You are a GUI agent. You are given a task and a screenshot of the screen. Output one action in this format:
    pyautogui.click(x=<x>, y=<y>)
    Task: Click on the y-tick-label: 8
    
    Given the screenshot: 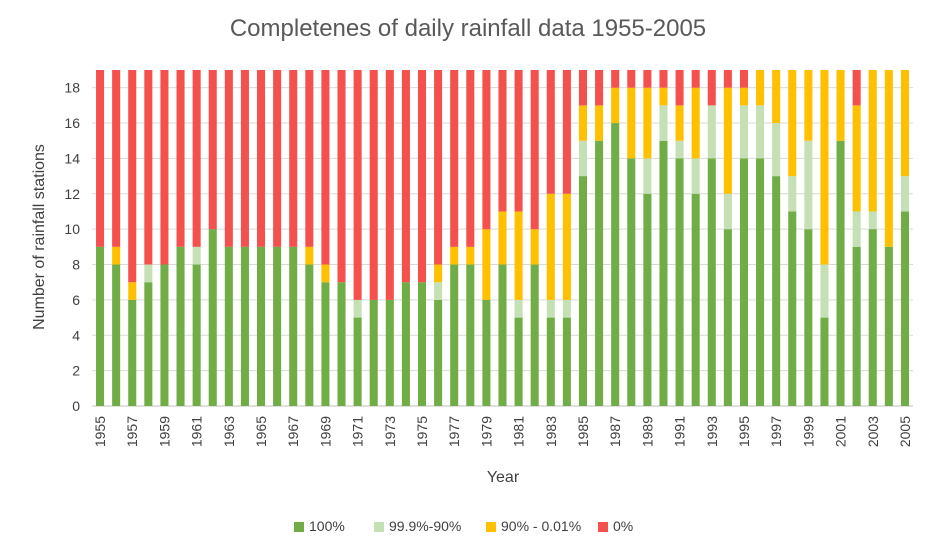 What is the action you would take?
    pyautogui.click(x=76, y=265)
    